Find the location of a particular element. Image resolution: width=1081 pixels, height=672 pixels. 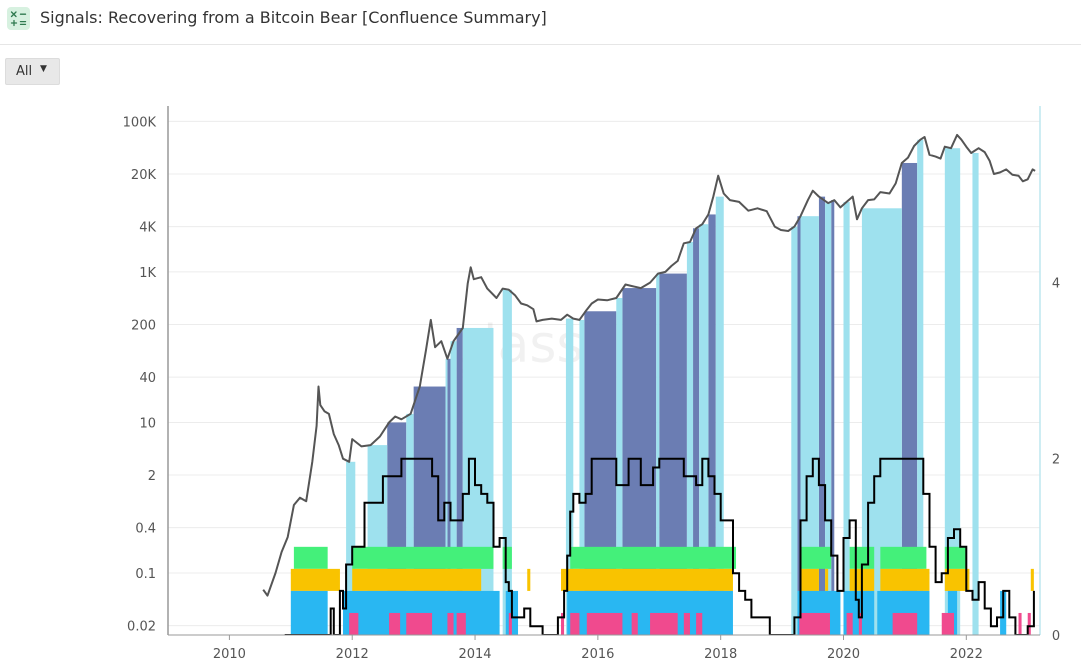

x-tick-label: 2016 is located at coordinates (597, 654).